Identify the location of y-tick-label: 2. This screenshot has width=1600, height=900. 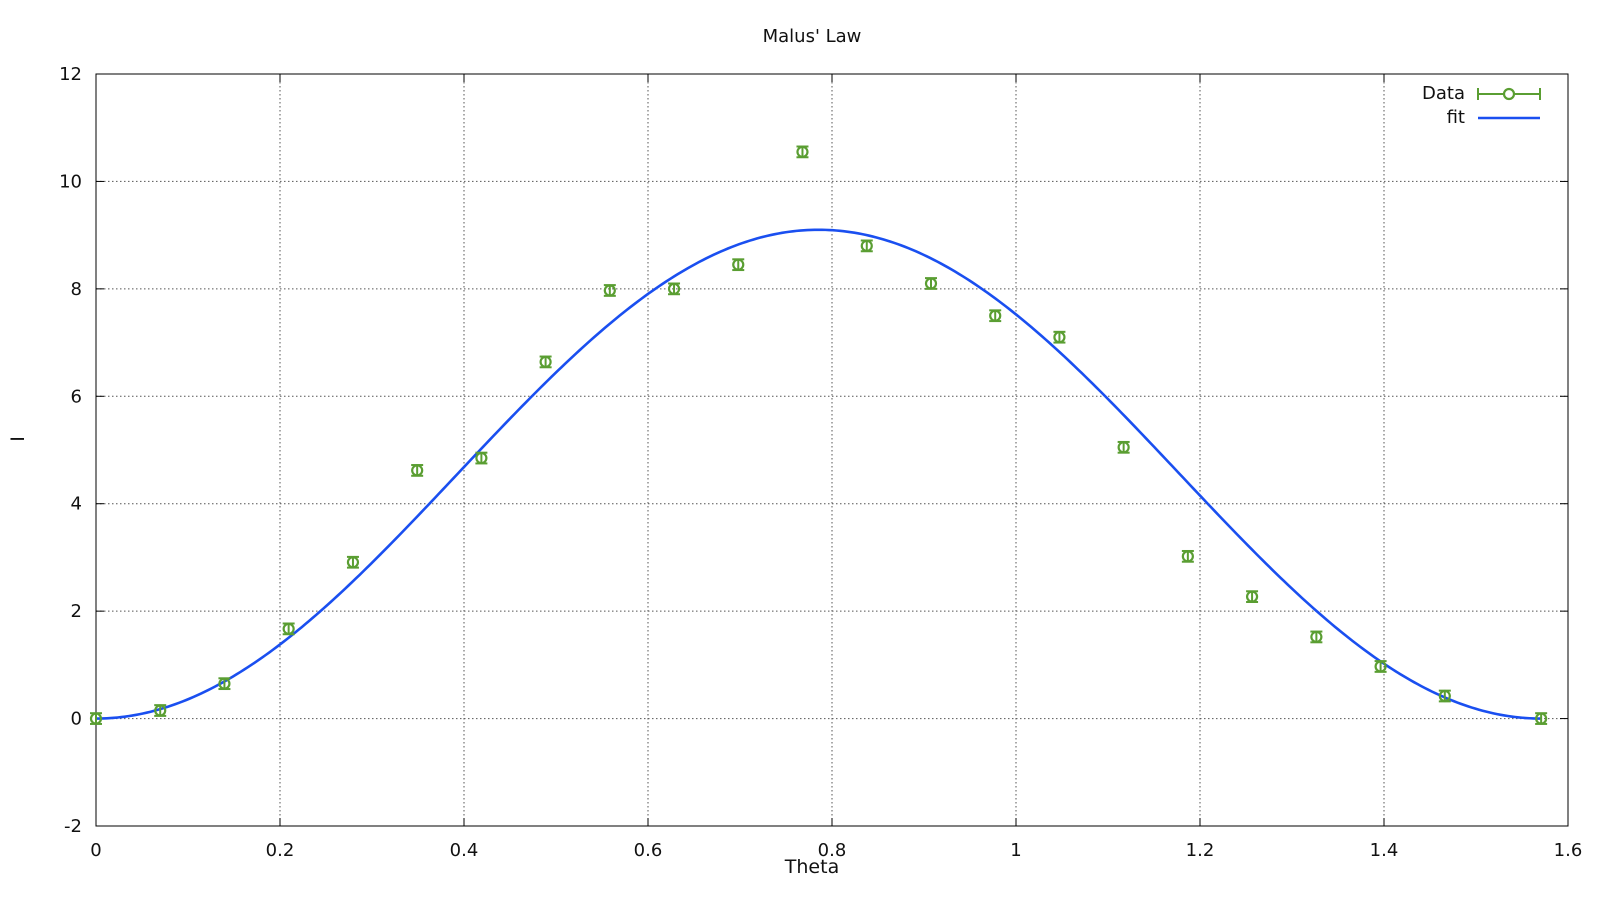
(76, 611).